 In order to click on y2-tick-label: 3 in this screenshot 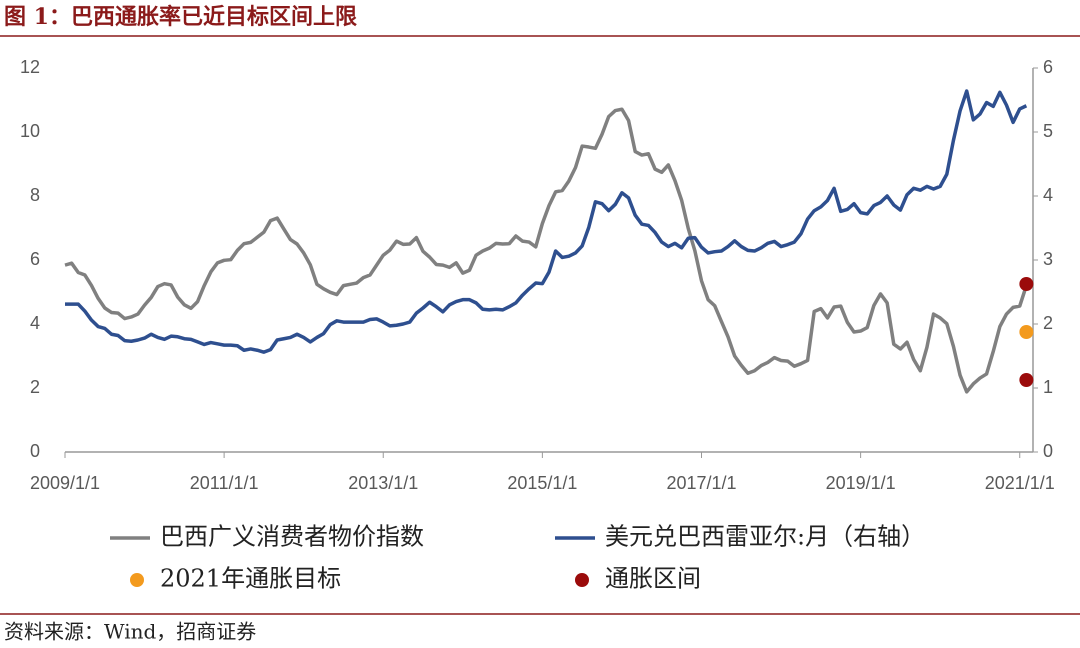, I will do `click(1048, 259)`.